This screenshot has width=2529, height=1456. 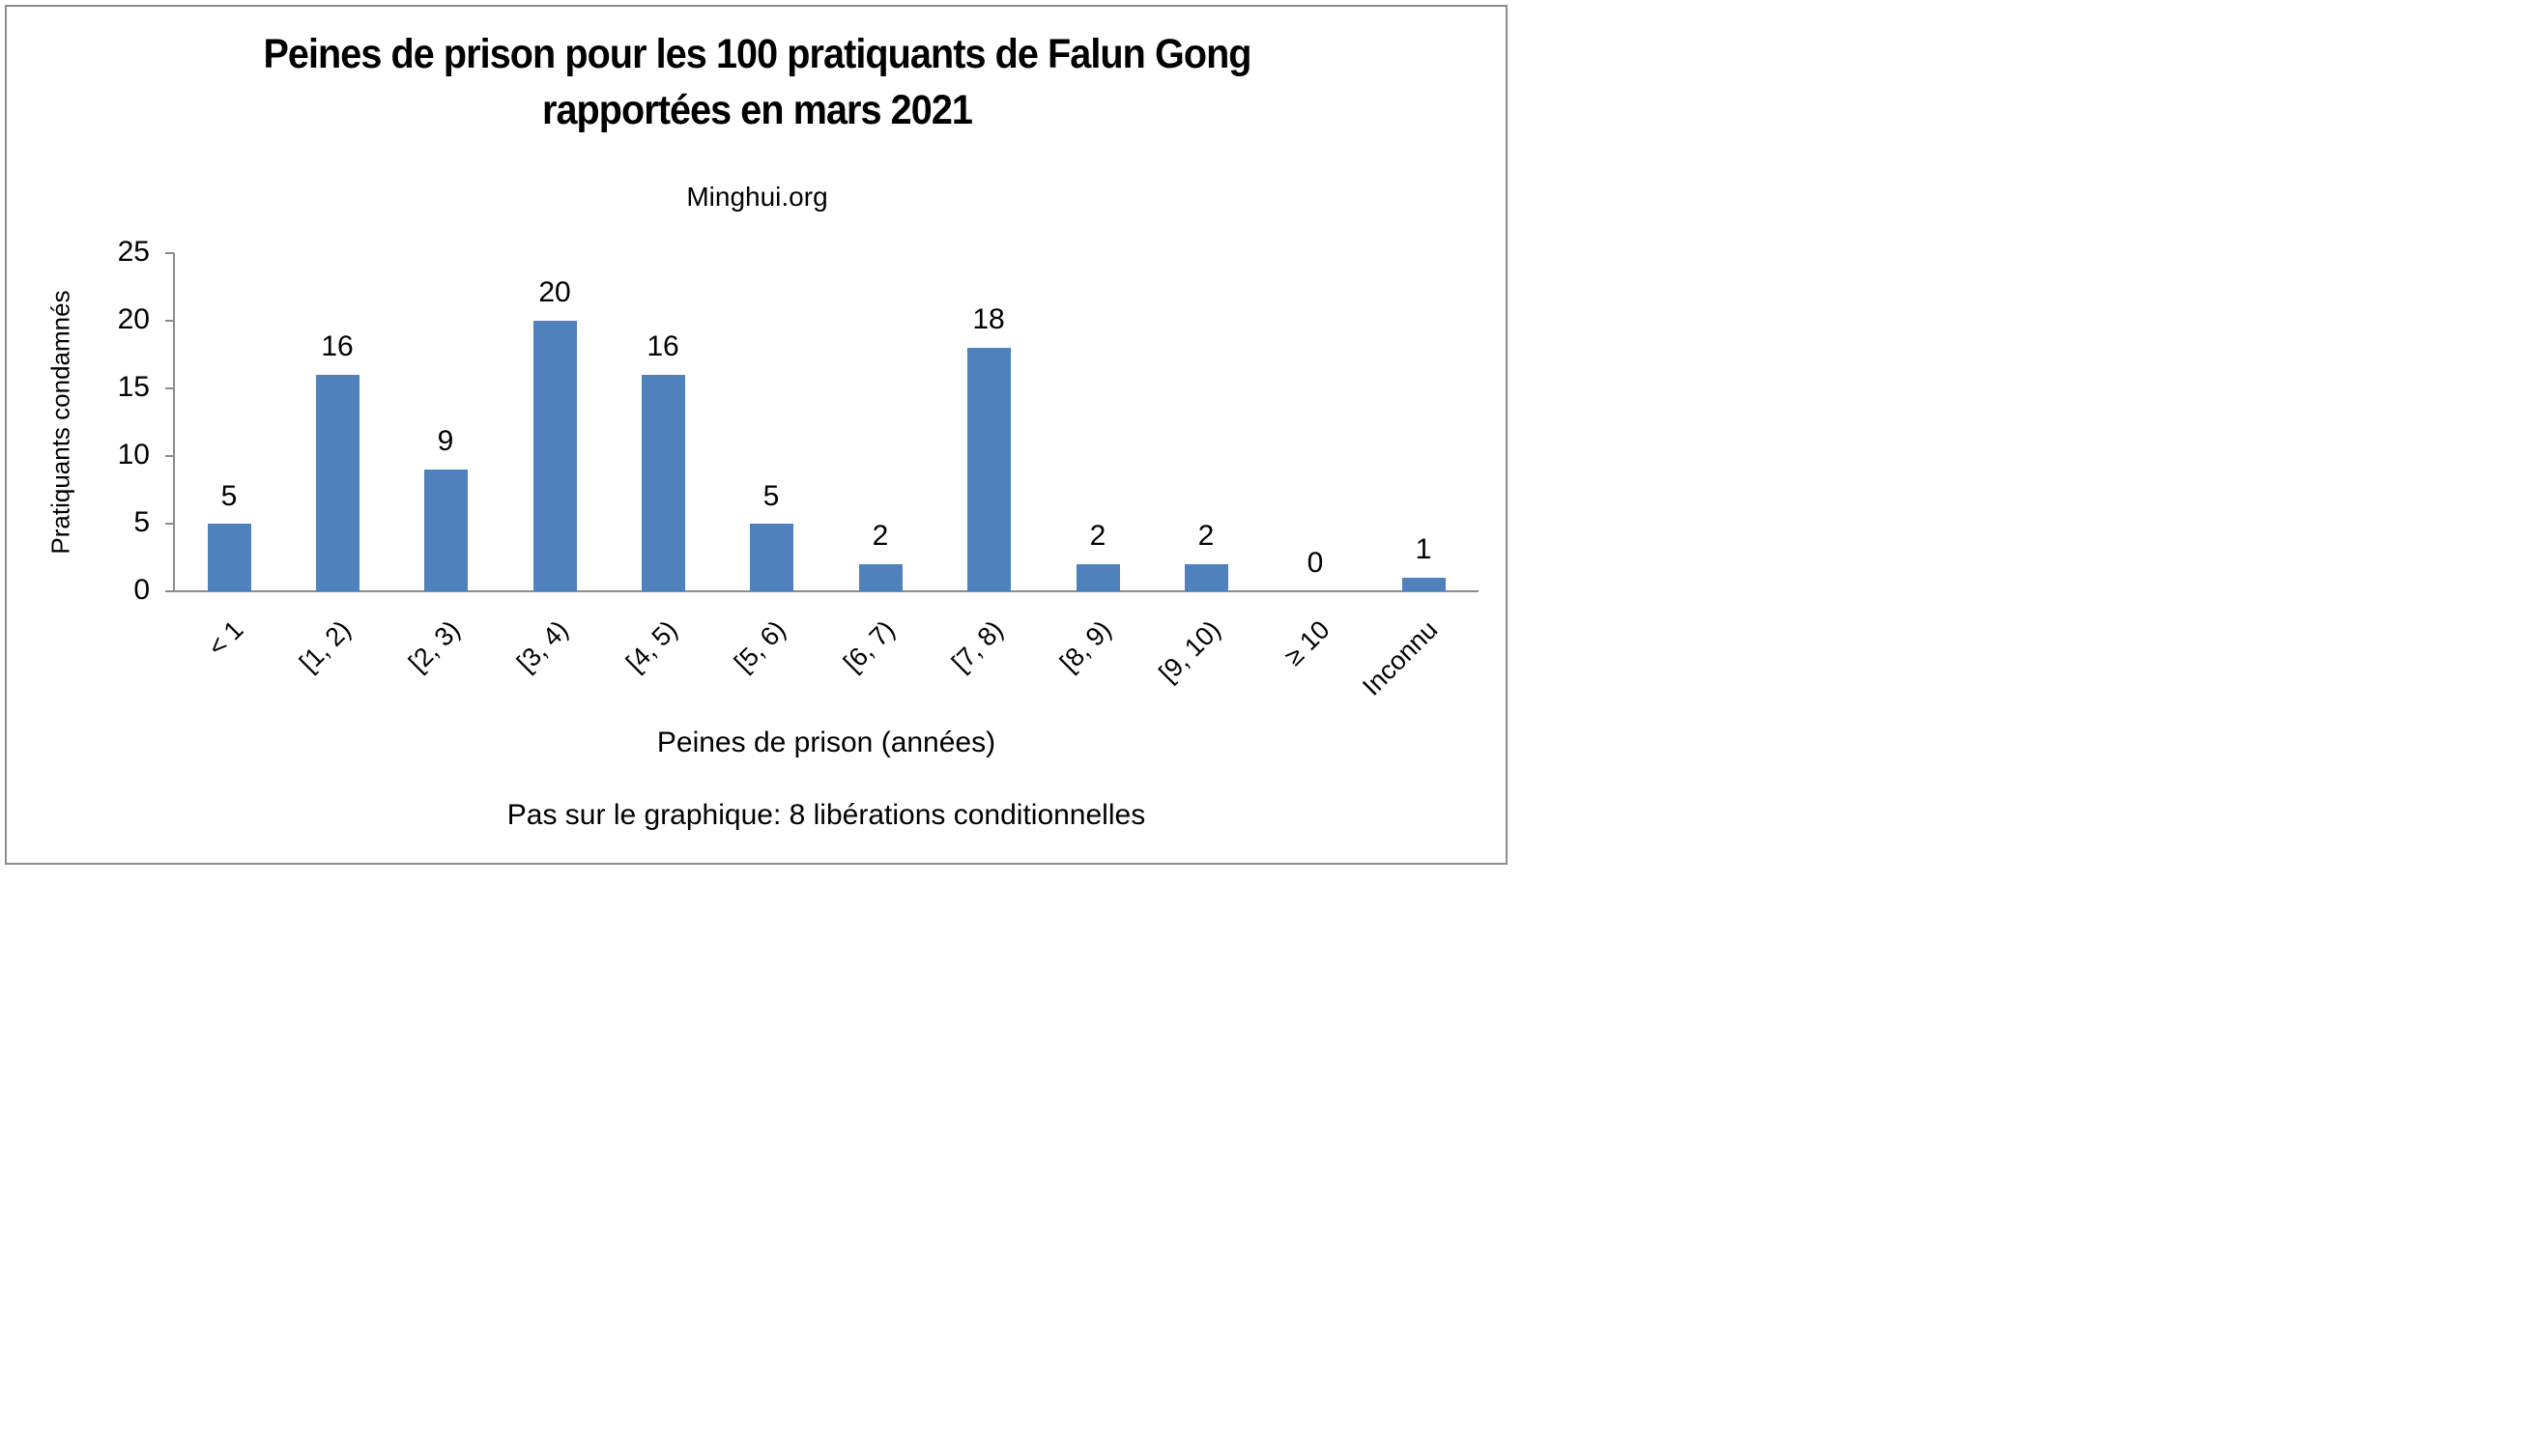 What do you see at coordinates (1423, 549) in the screenshot?
I see `data-label: 1` at bounding box center [1423, 549].